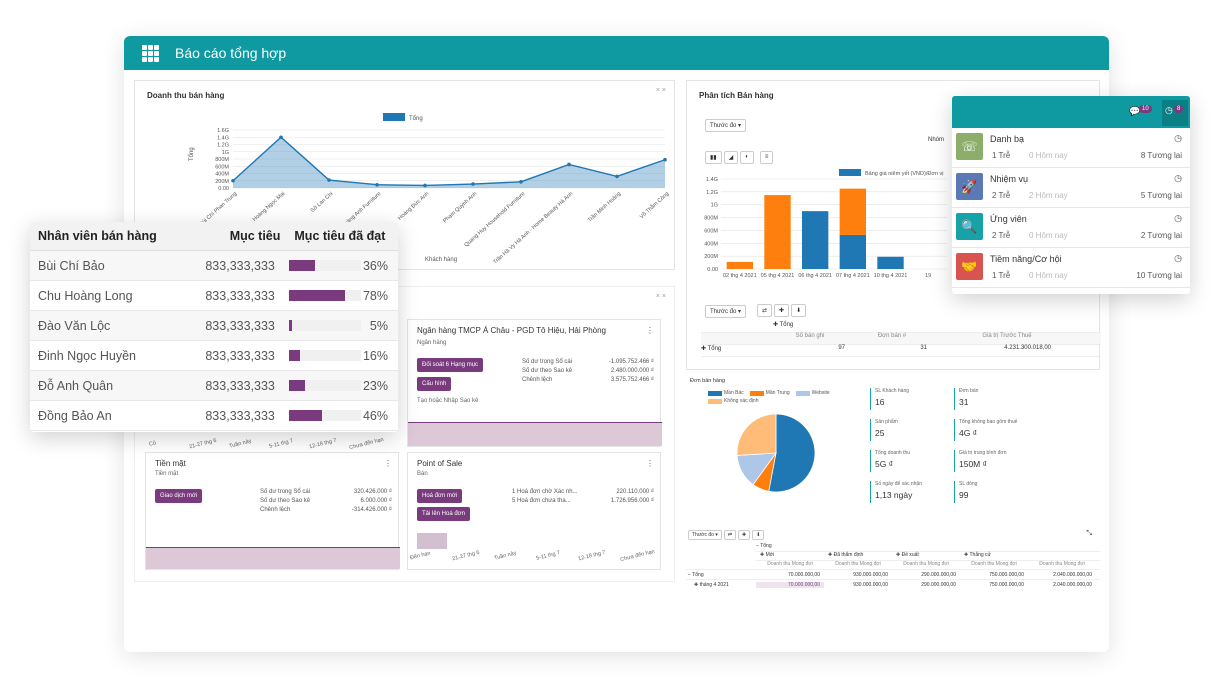 Image resolution: width=1220 pixels, height=686 pixels. I want to click on pivot2-group-header: ✚ Đã thẩm định, so click(846, 555).